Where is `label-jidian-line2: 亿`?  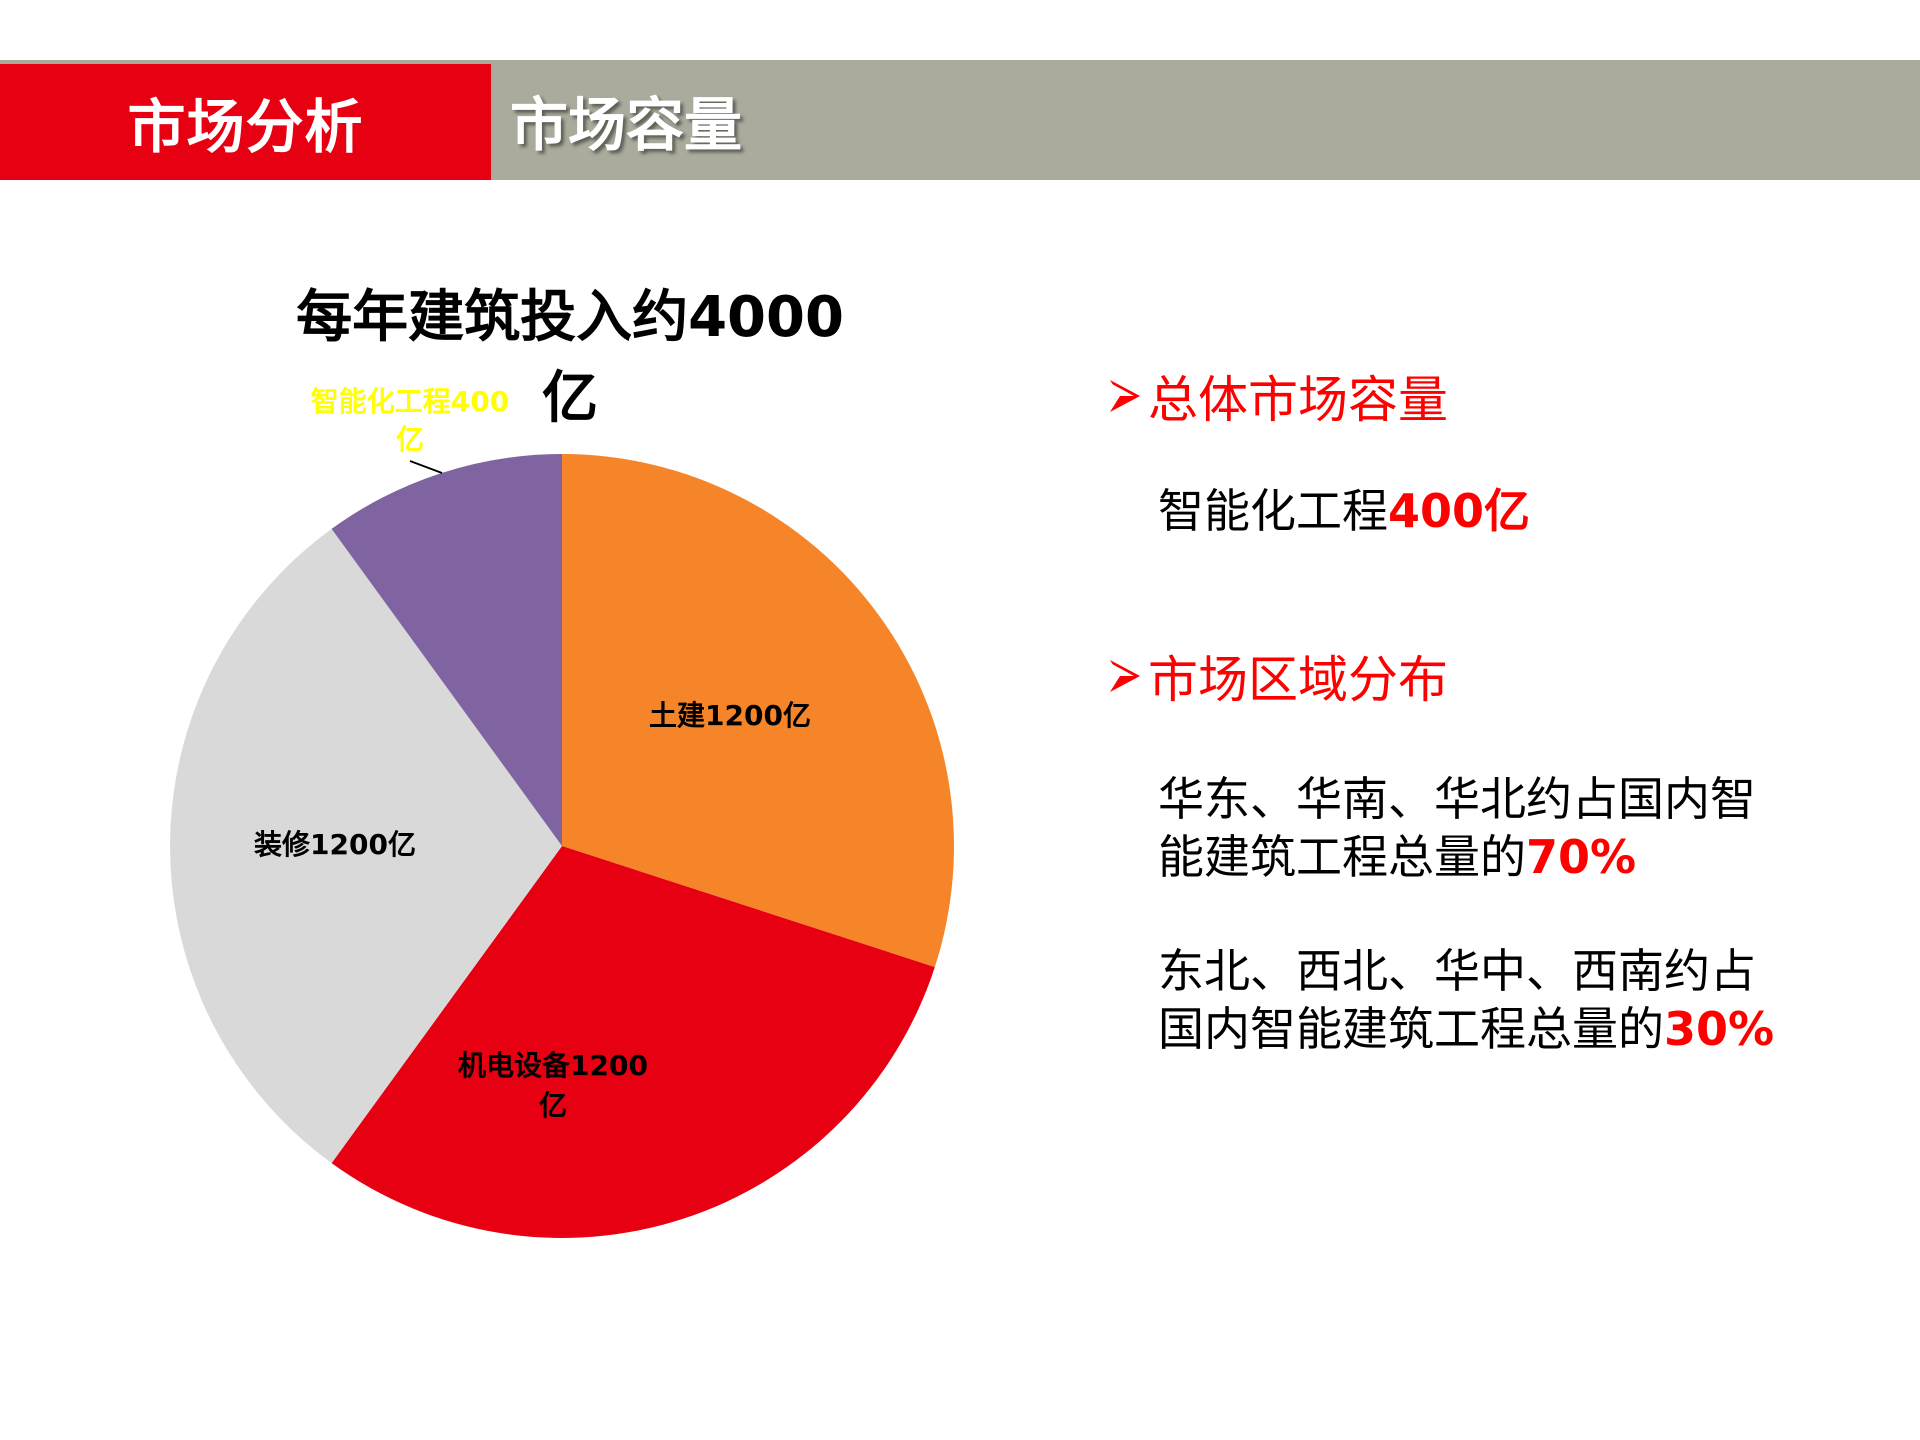
label-jidian-line2: 亿 is located at coordinates (552, 1105).